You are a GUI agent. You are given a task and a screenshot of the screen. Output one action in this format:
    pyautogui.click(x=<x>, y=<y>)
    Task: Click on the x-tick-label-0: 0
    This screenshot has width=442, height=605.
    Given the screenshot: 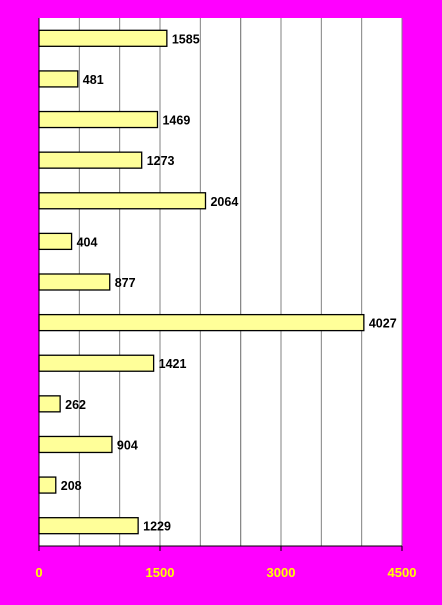 What is the action you would take?
    pyautogui.click(x=38, y=572)
    